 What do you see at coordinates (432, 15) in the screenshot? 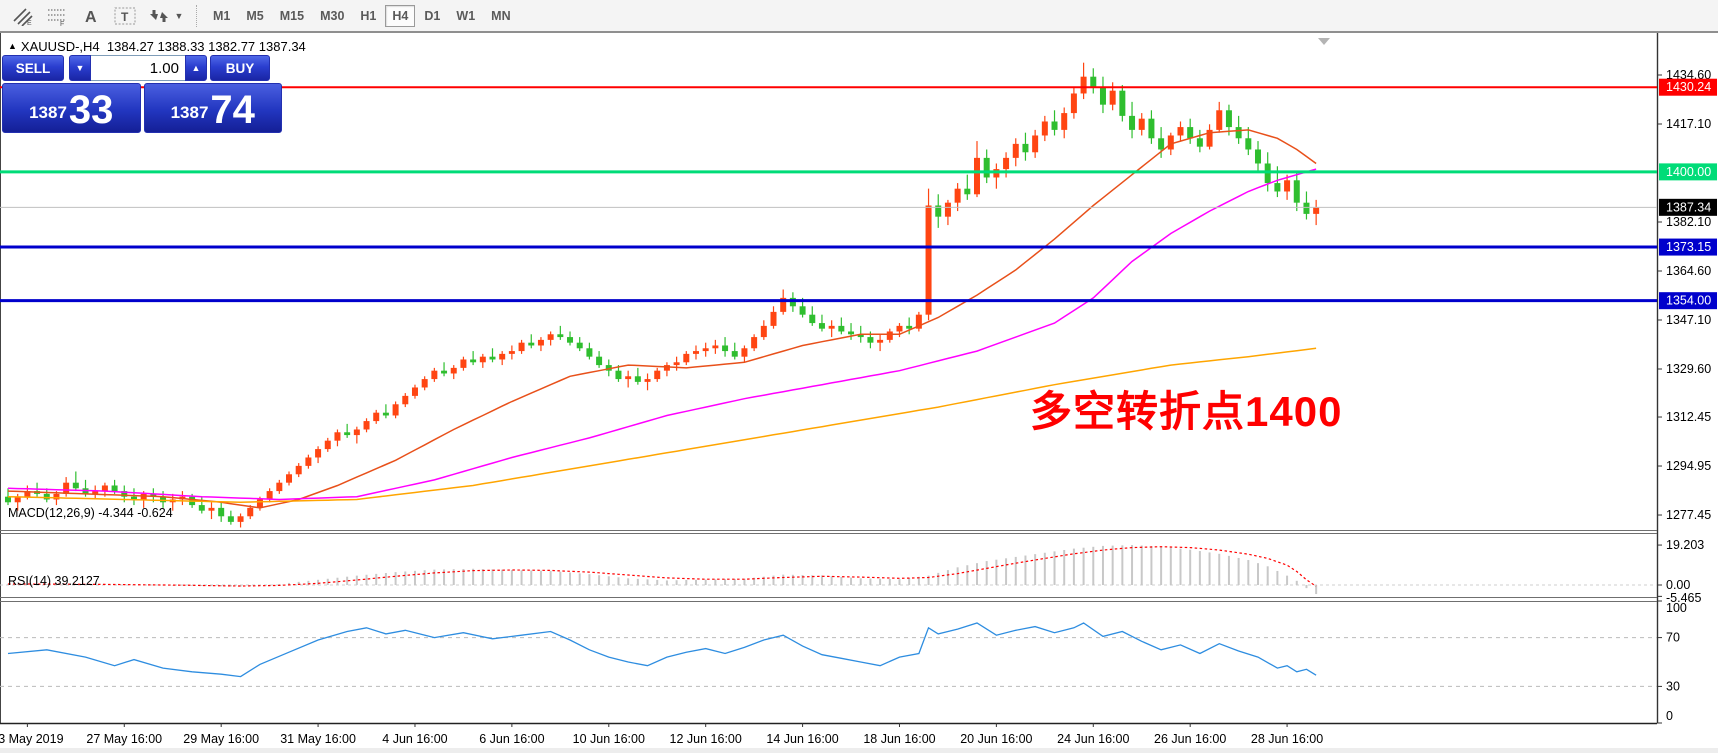
I see `timeframe-d1: D1` at bounding box center [432, 15].